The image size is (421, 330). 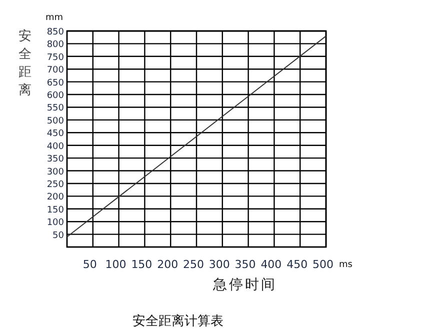 I want to click on y-tick-label: 500, so click(x=55, y=121).